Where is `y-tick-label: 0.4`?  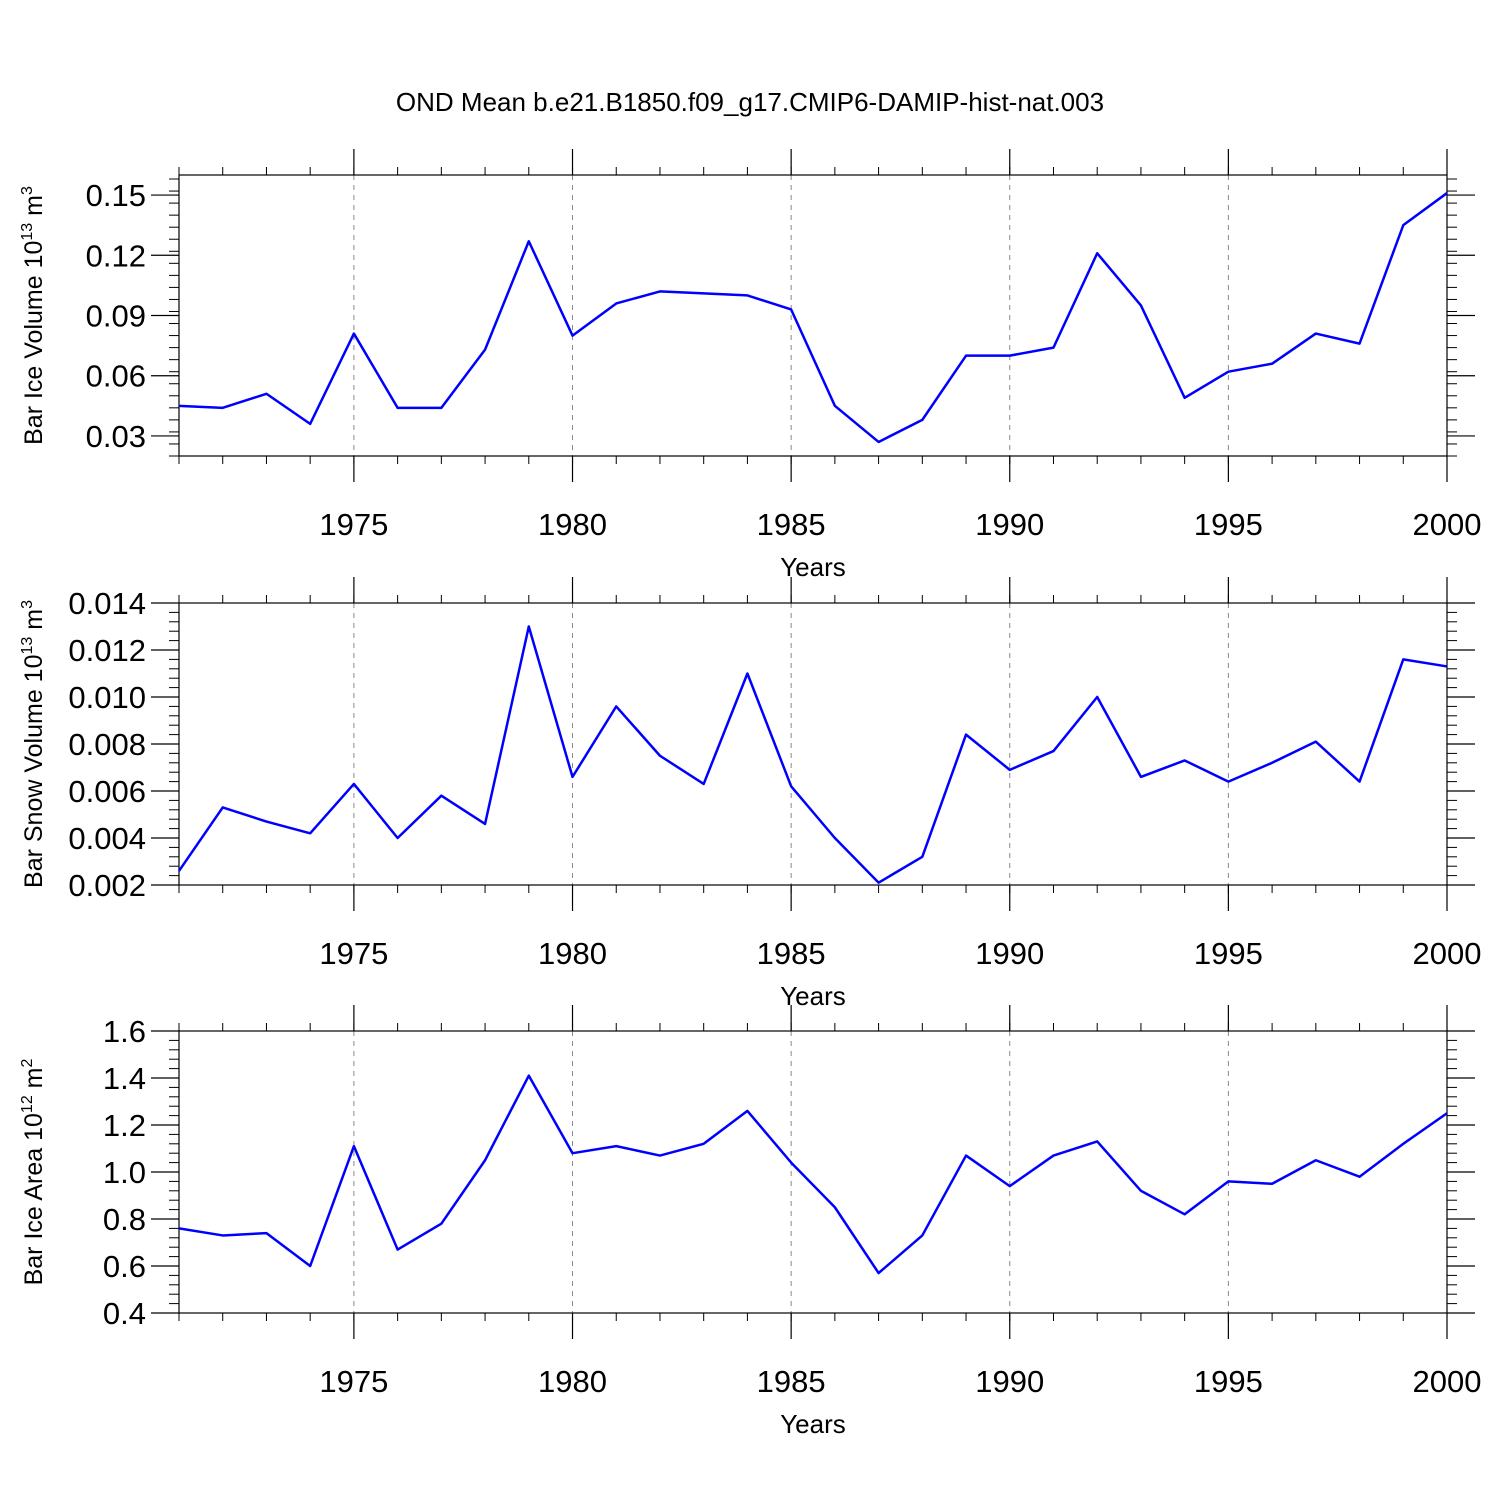 y-tick-label: 0.4 is located at coordinates (124, 1313).